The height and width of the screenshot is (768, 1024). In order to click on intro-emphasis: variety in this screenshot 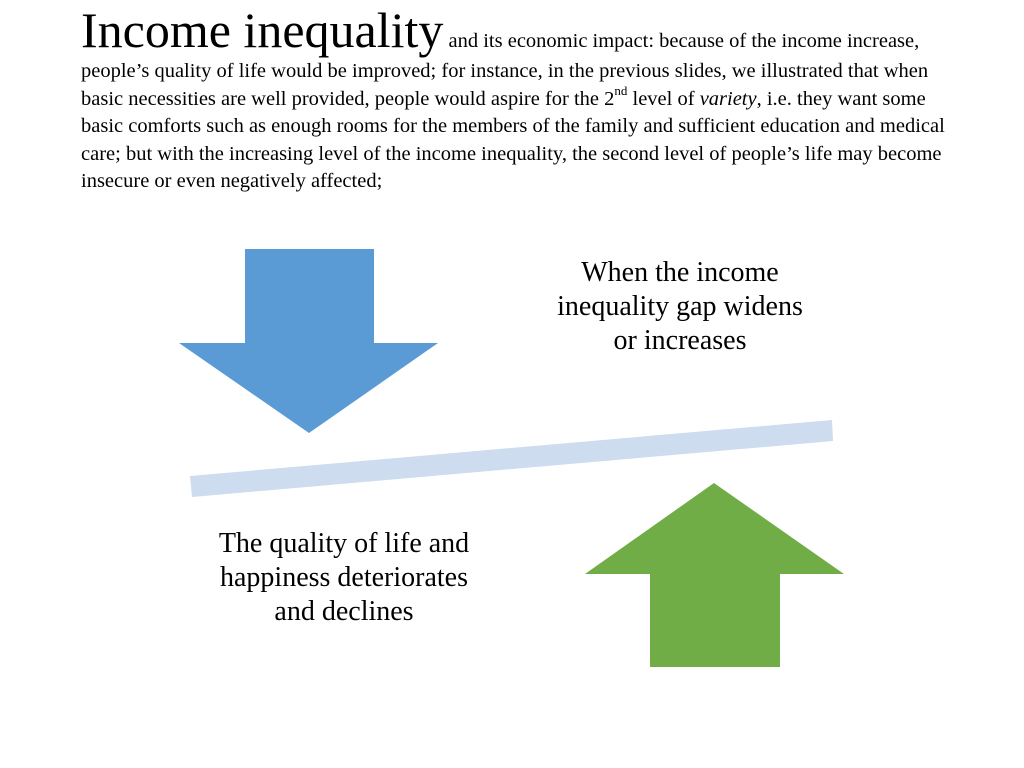, I will do `click(728, 98)`.